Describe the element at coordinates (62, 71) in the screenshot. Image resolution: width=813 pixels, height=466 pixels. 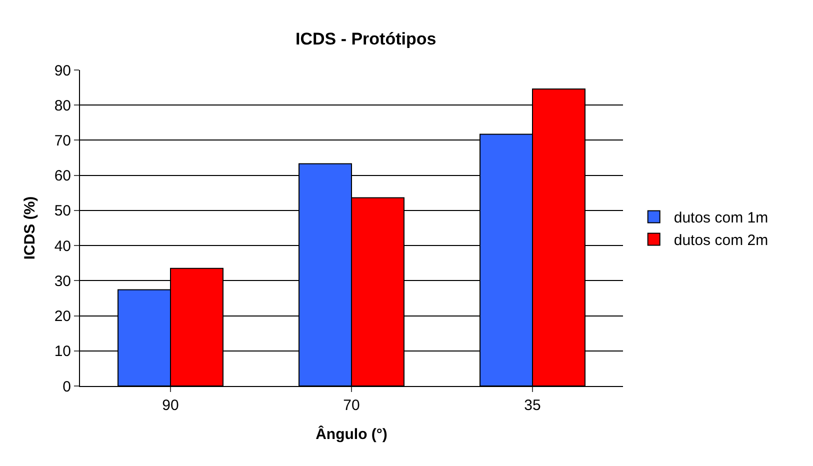
I see `y-tick-label: 90` at that location.